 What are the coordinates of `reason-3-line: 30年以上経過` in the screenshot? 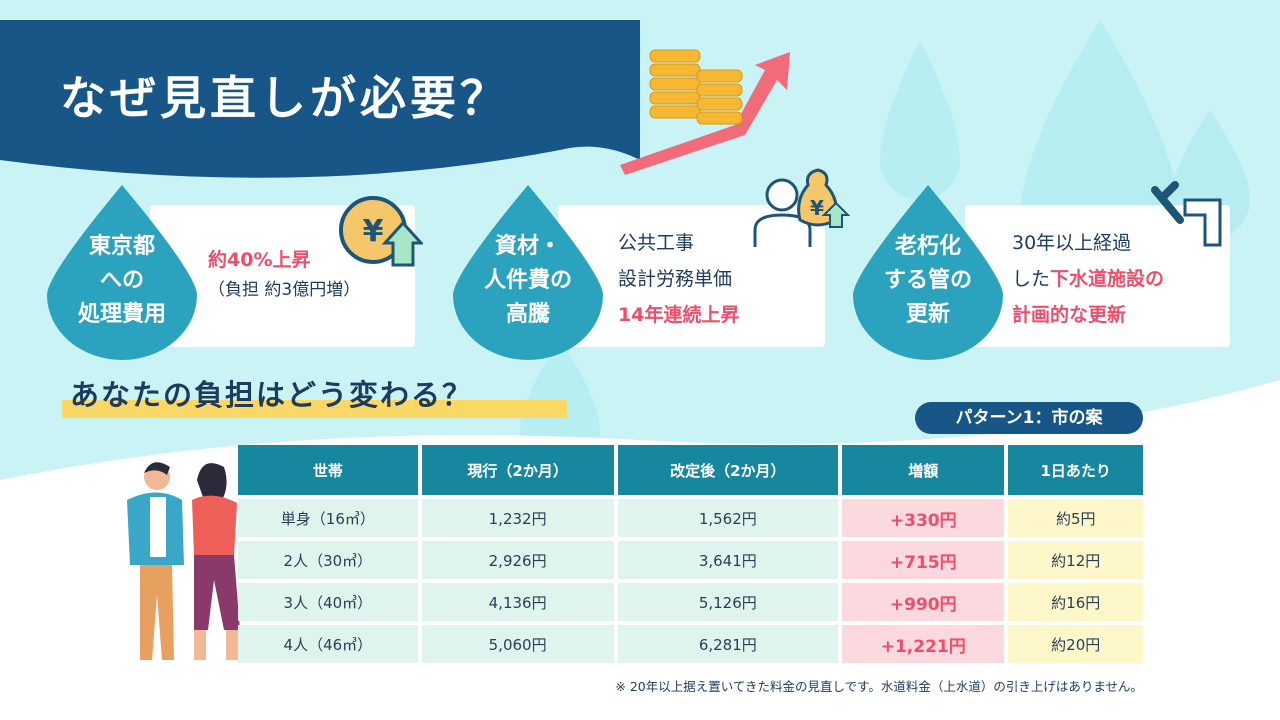 It's located at (1072, 243).